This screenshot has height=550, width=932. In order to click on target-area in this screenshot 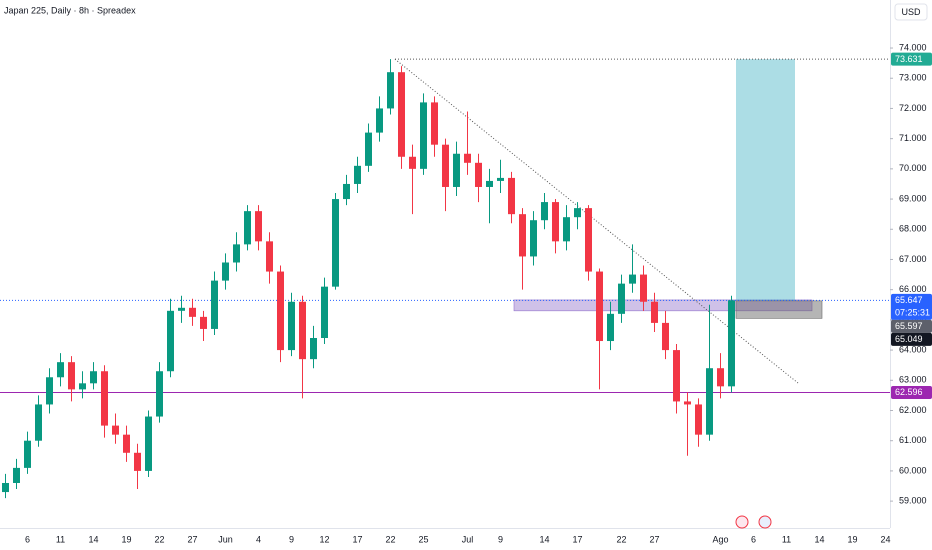, I will do `click(765, 180)`.